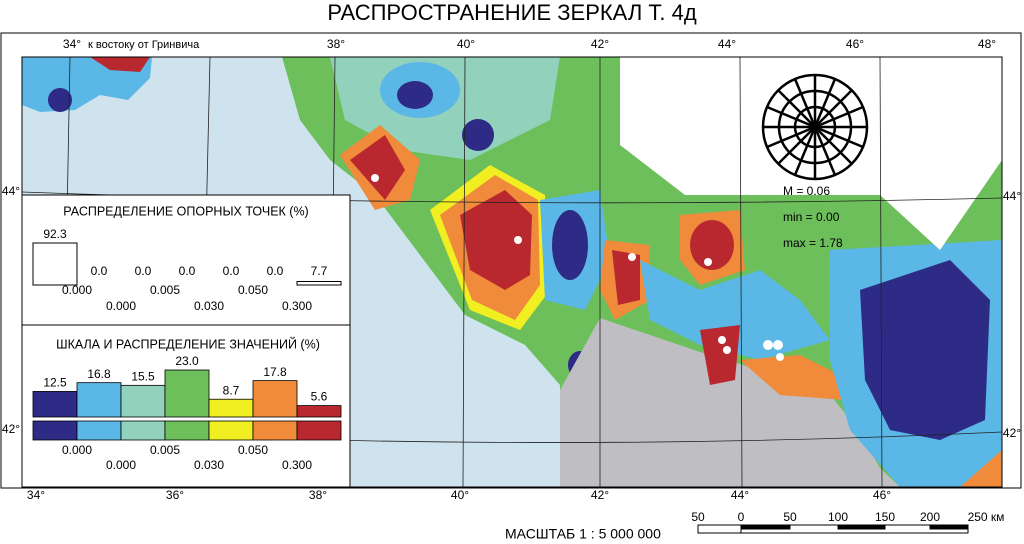 The image size is (1024, 544). I want to click on scale-tick: 100, so click(838, 517).